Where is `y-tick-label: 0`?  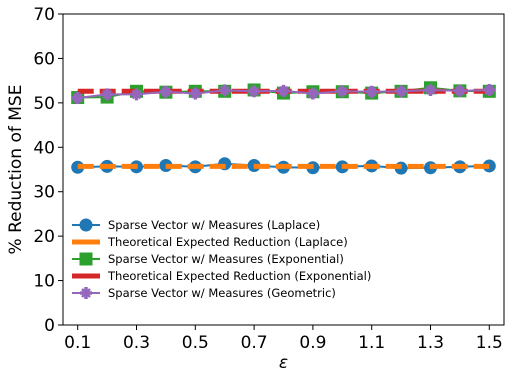 y-tick-label: 0 is located at coordinates (49, 326).